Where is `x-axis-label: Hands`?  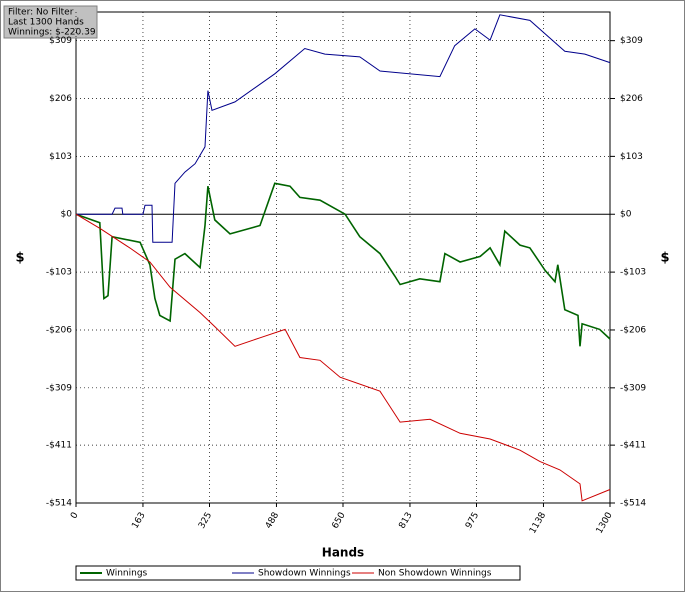
x-axis-label: Hands is located at coordinates (343, 553).